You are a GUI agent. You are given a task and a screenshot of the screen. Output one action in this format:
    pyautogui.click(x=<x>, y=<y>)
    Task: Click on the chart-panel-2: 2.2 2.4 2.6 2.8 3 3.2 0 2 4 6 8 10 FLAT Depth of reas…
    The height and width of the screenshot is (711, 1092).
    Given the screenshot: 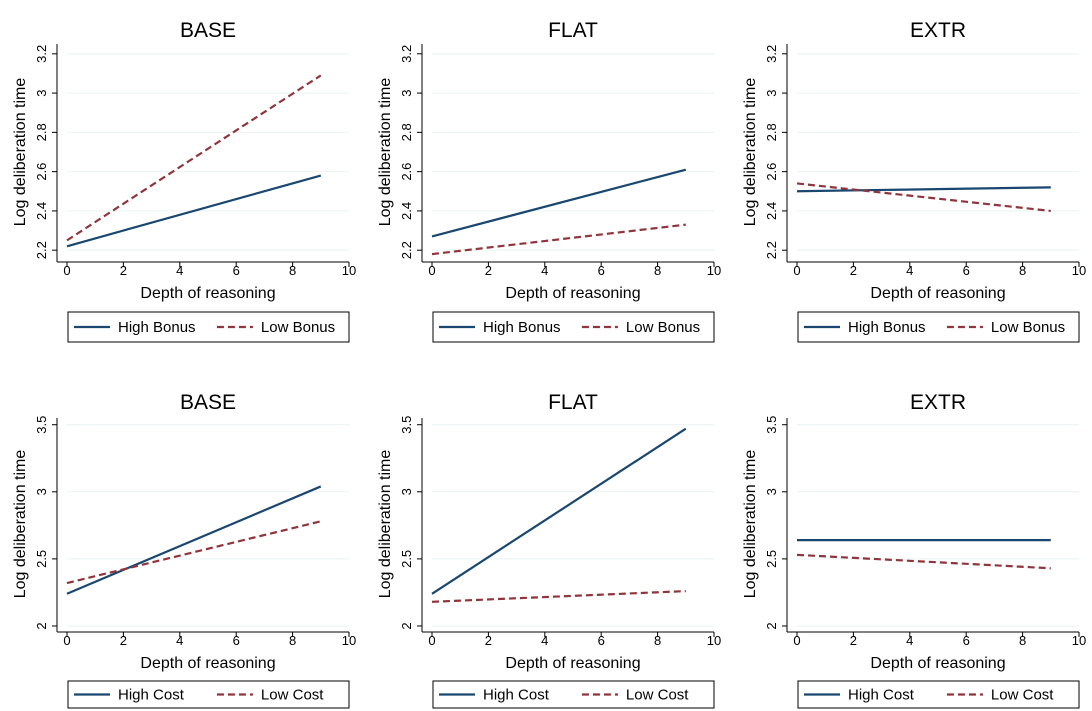 What is the action you would take?
    pyautogui.click(x=549, y=181)
    